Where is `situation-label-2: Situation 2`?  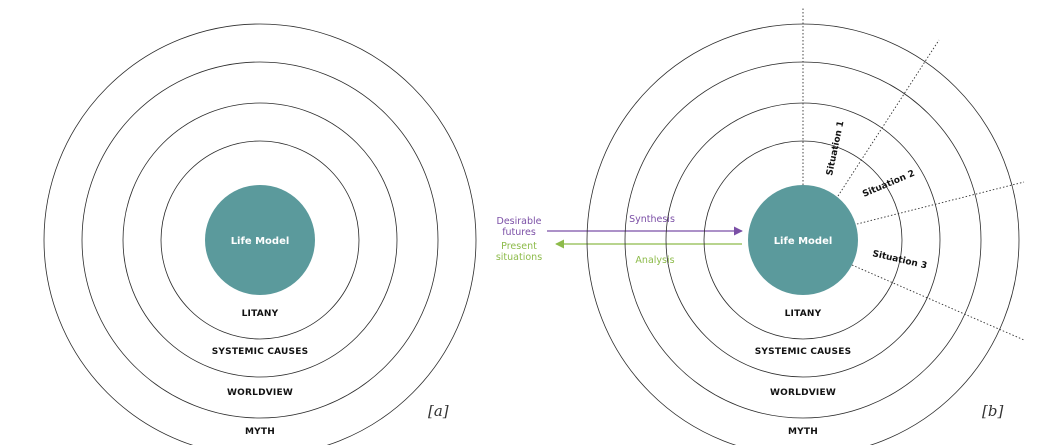
situation-label-2: Situation 2 is located at coordinates (888, 184).